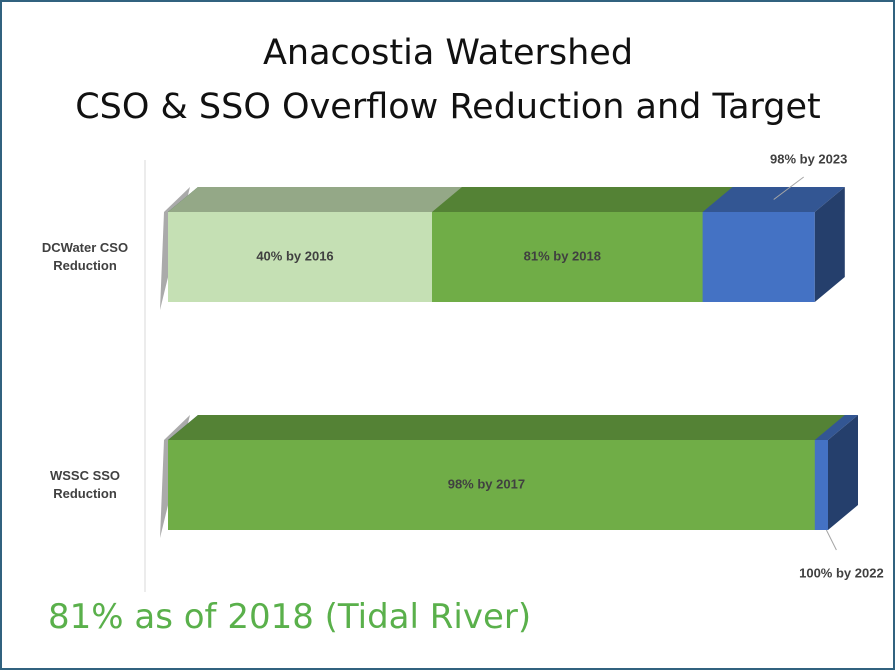  Describe the element at coordinates (448, 53) in the screenshot. I see `chart-title: Anacostia Watershed` at that location.